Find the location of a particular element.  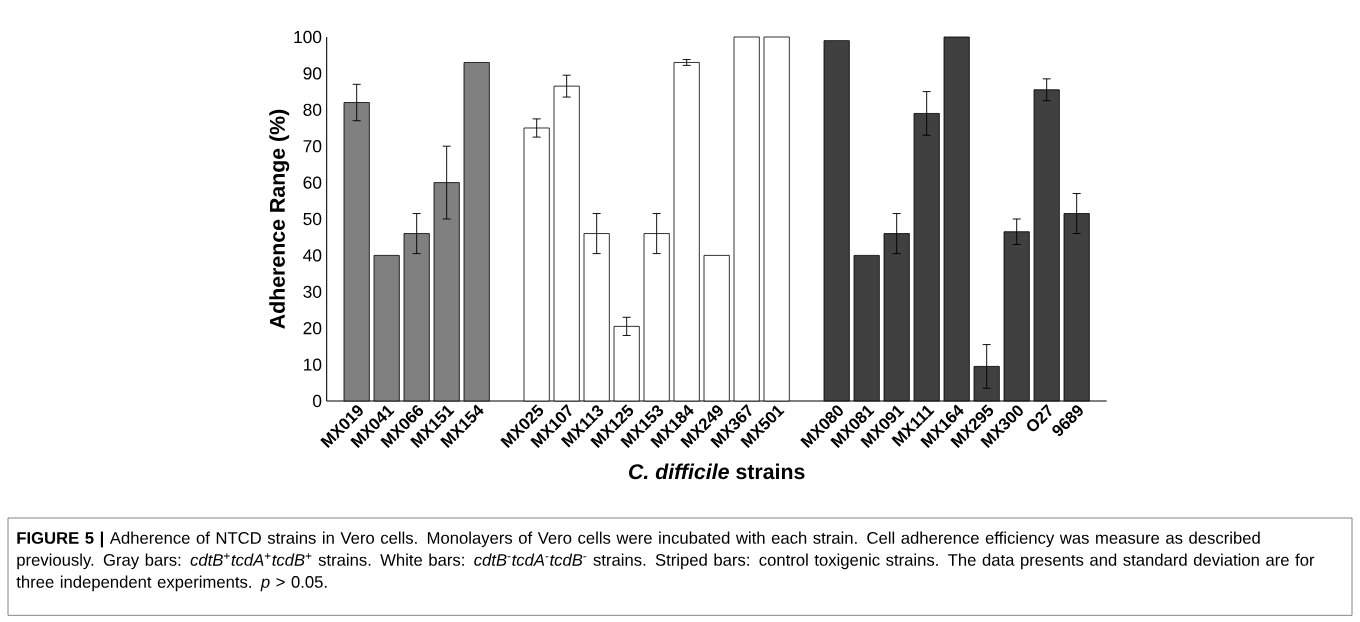

y-tick-label: 40 is located at coordinates (312, 255).